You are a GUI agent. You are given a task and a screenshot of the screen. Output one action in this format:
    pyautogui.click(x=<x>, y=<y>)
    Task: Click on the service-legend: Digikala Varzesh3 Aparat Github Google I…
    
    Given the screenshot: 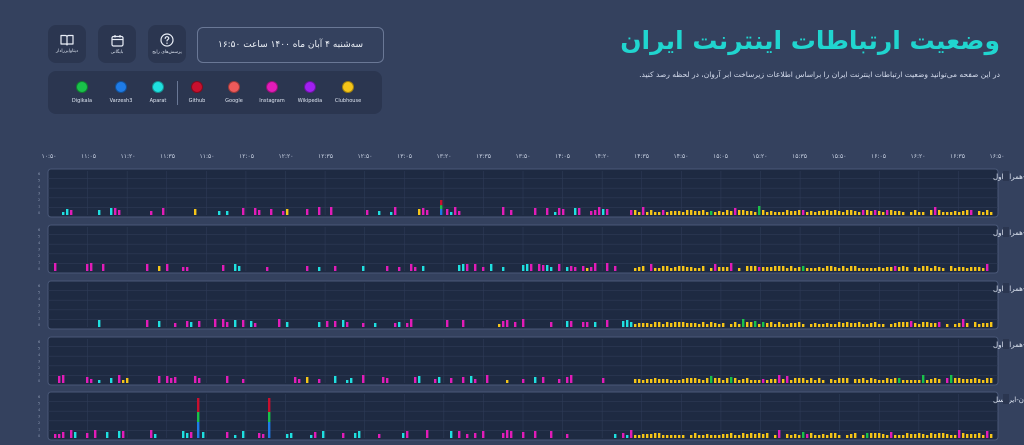 What is the action you would take?
    pyautogui.click(x=215, y=92)
    